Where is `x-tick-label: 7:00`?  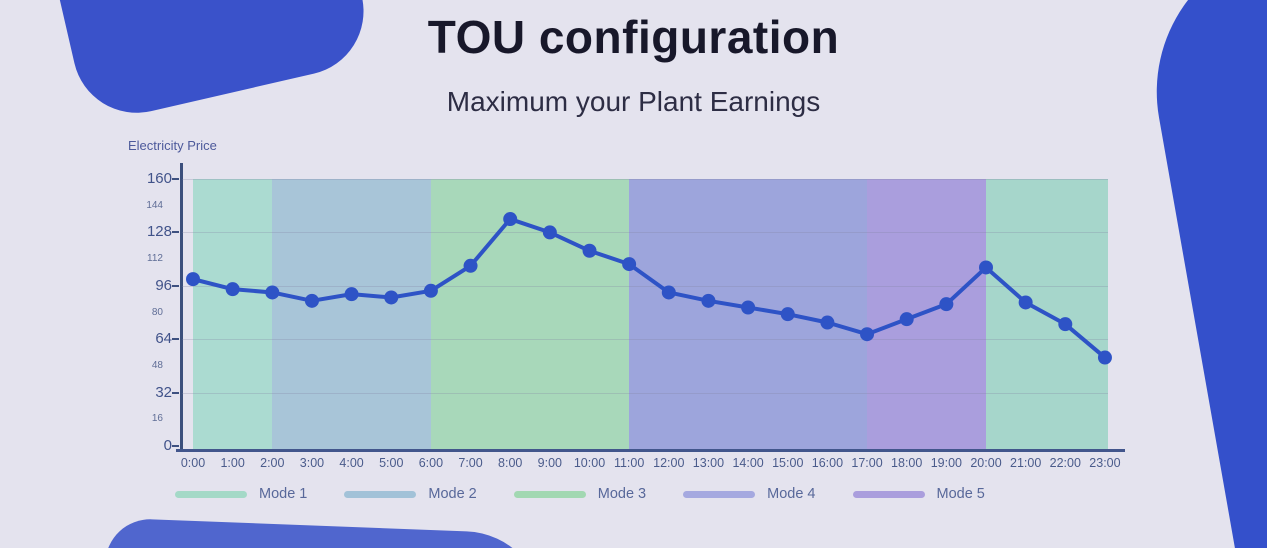 x-tick-label: 7:00 is located at coordinates (470, 463).